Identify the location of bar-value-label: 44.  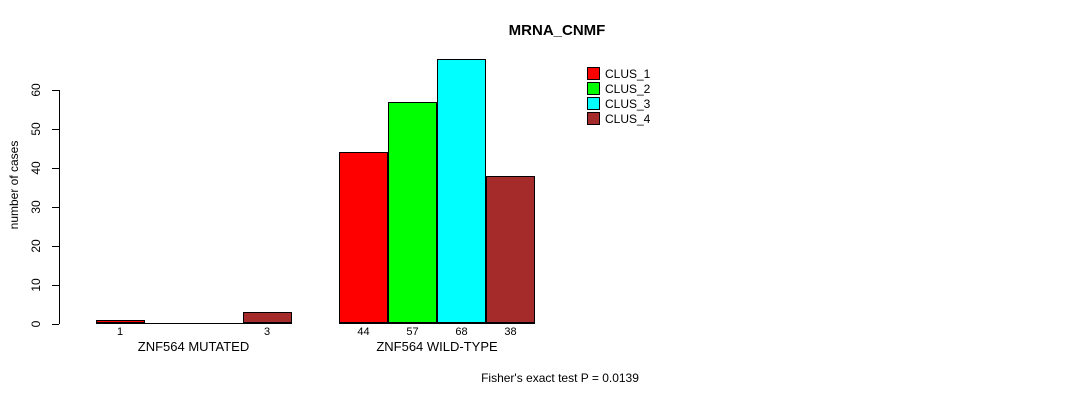
(363, 332).